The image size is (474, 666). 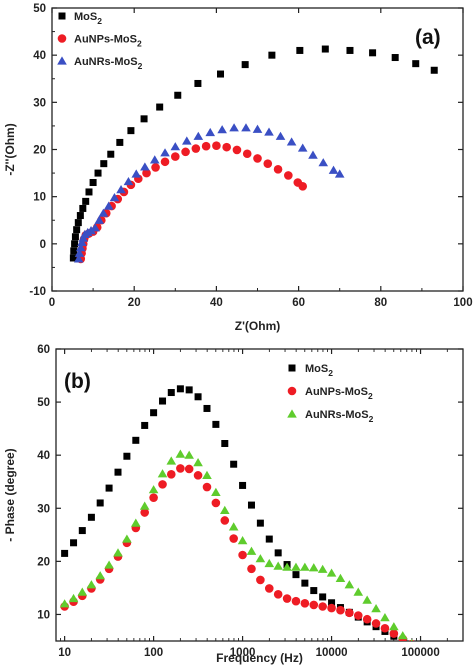 I want to click on x-tick-label: 100000, so click(x=420, y=653).